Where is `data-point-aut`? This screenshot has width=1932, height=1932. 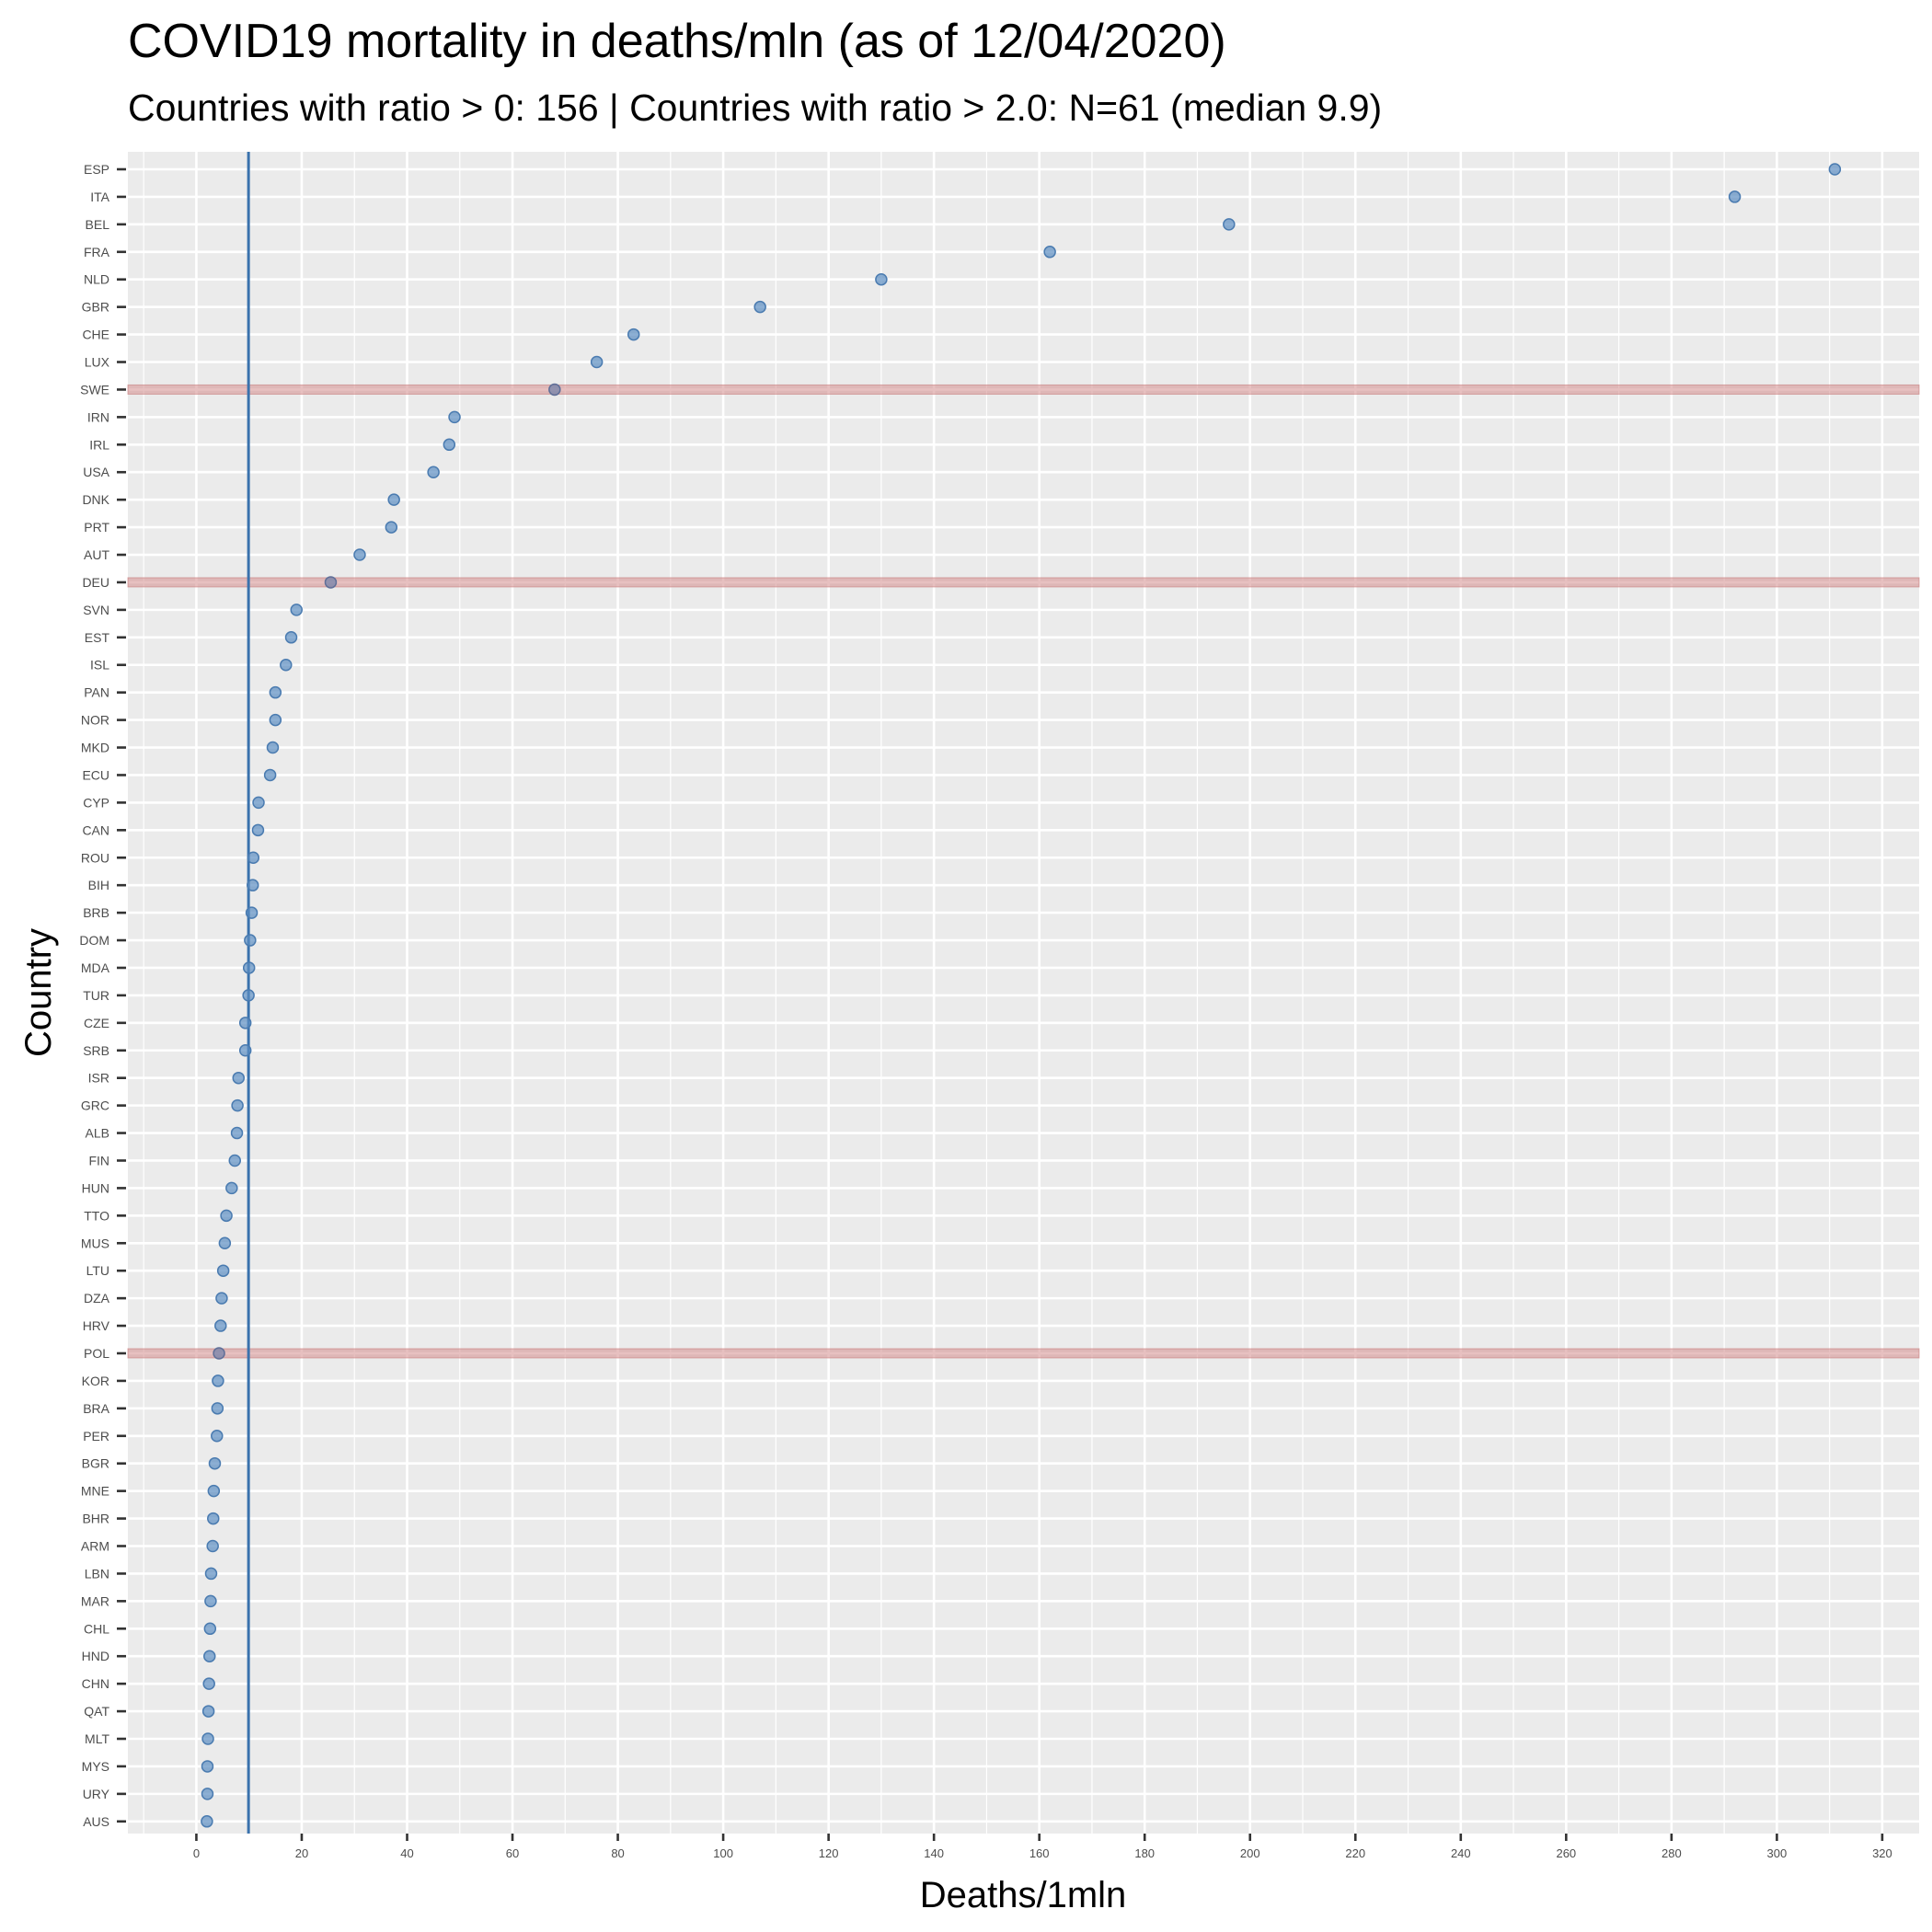 data-point-aut is located at coordinates (359, 554).